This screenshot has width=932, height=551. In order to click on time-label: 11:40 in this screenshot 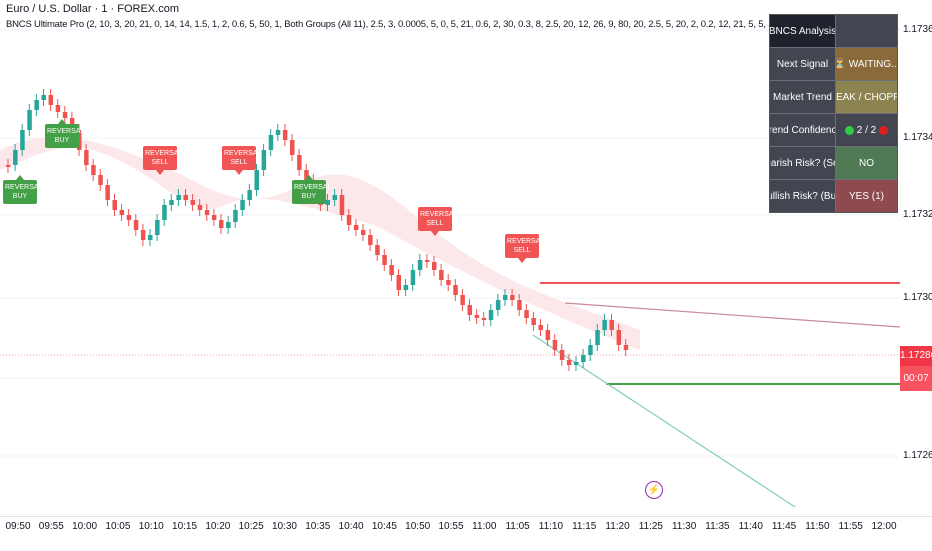, I will do `click(750, 526)`.